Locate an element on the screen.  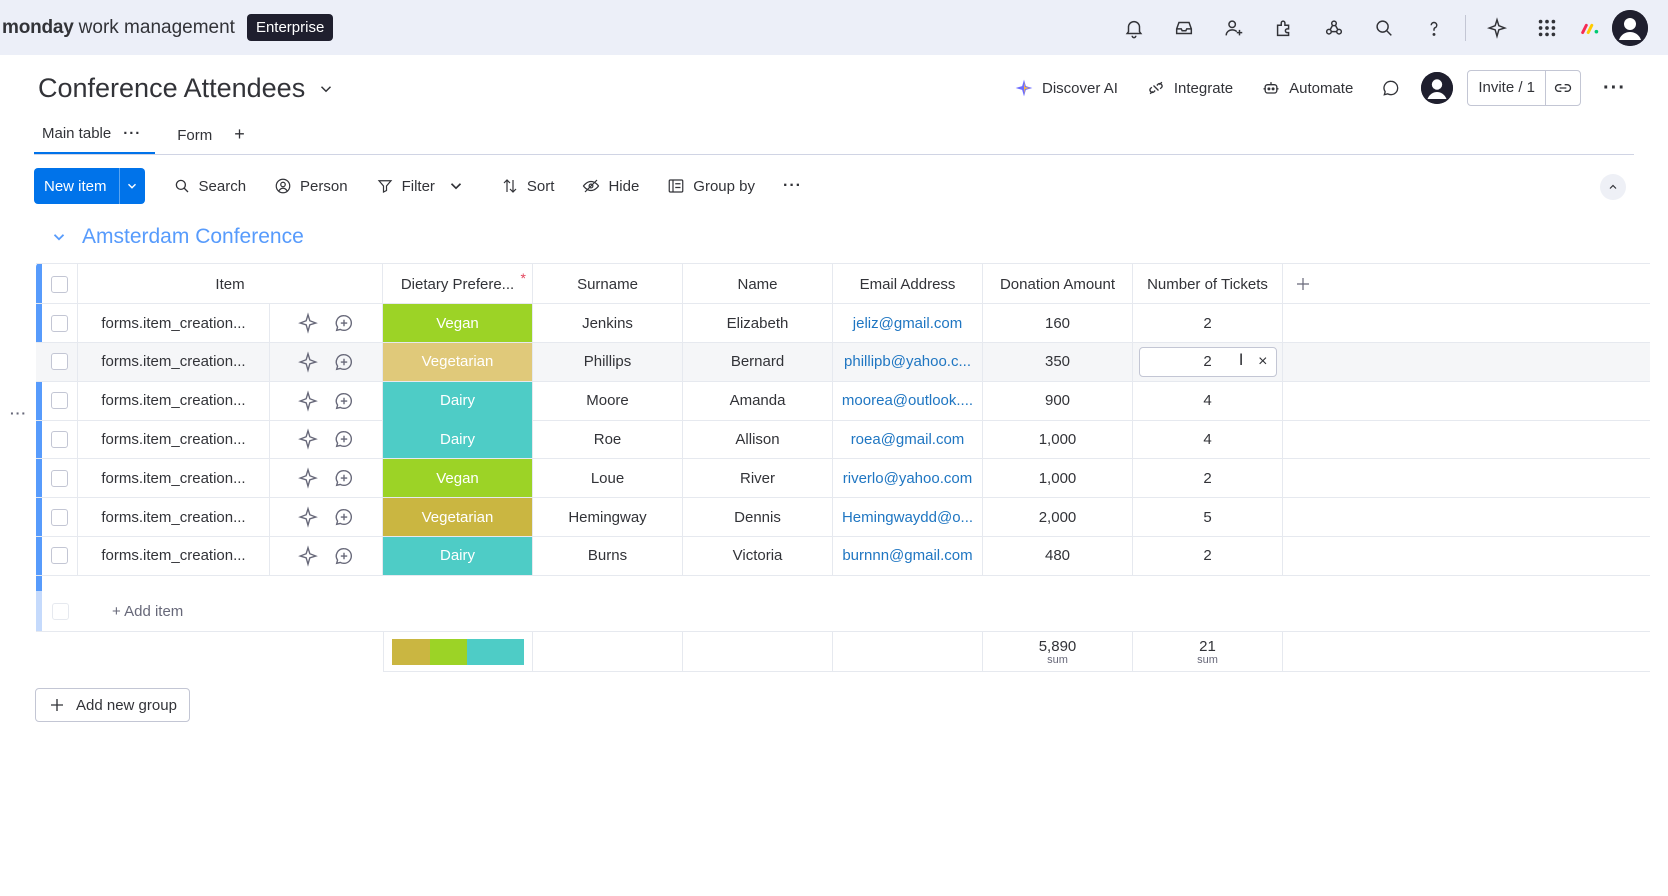
surname-cell: Burns is located at coordinates (608, 555).